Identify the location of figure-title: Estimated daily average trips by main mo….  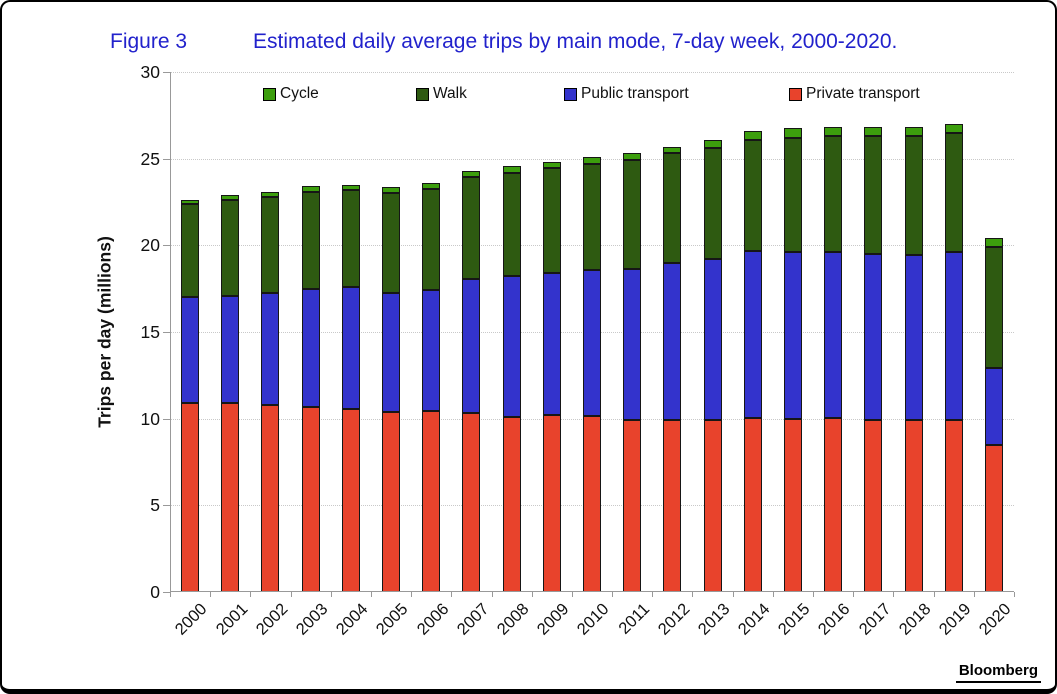
(575, 41).